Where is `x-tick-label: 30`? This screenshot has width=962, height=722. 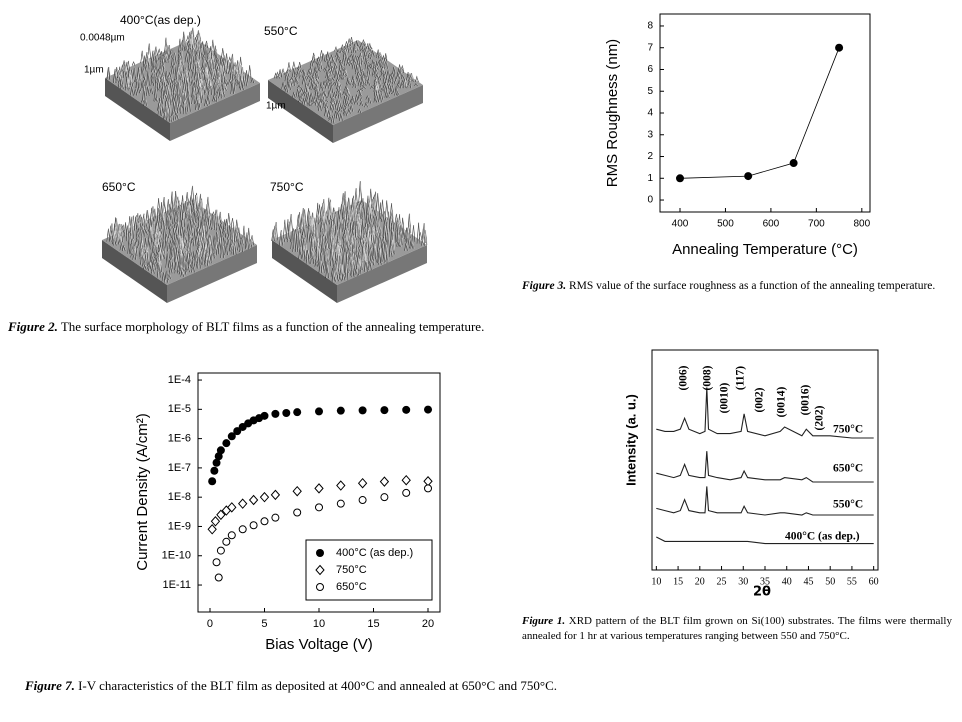 x-tick-label: 30 is located at coordinates (743, 581).